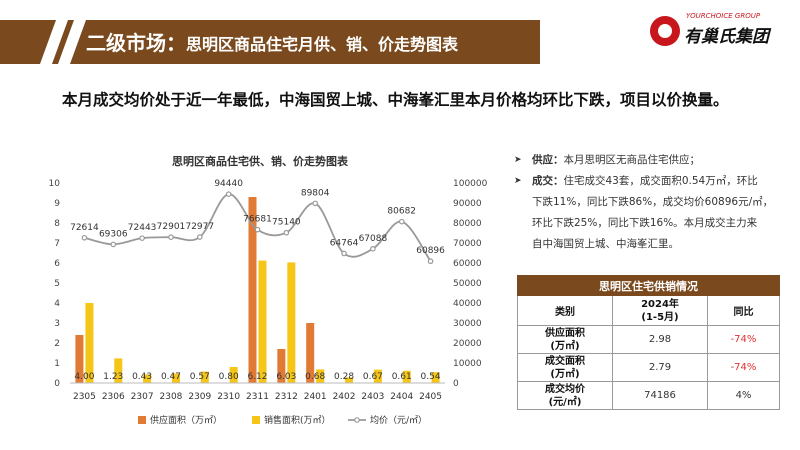 This screenshot has width=800, height=450. What do you see at coordinates (257, 228) in the screenshot?
I see `line-series` at bounding box center [257, 228].